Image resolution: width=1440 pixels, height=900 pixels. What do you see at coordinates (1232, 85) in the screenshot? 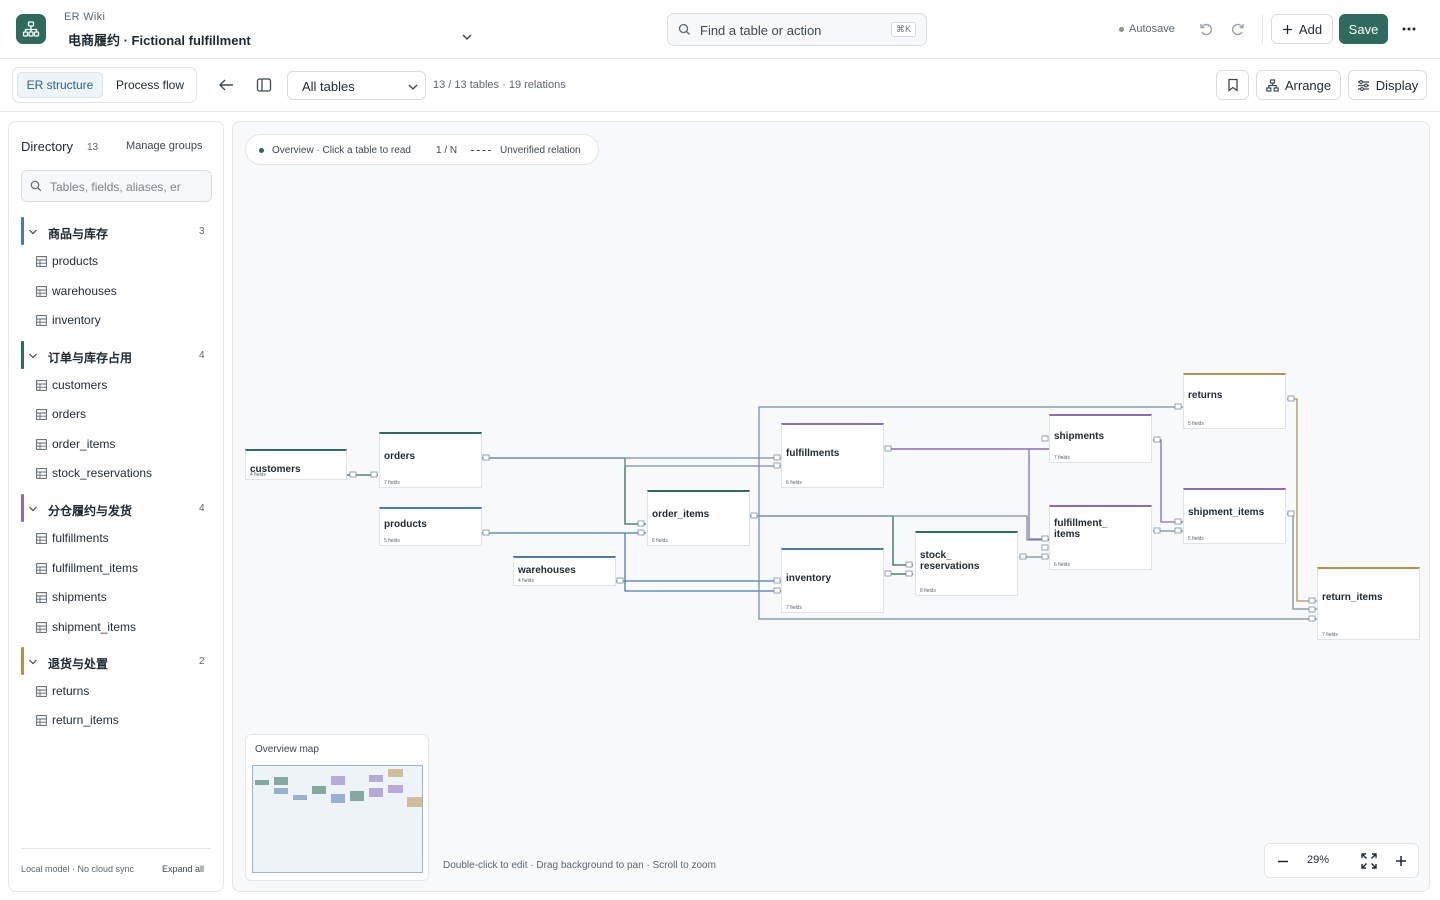
I see `bookmark-button` at bounding box center [1232, 85].